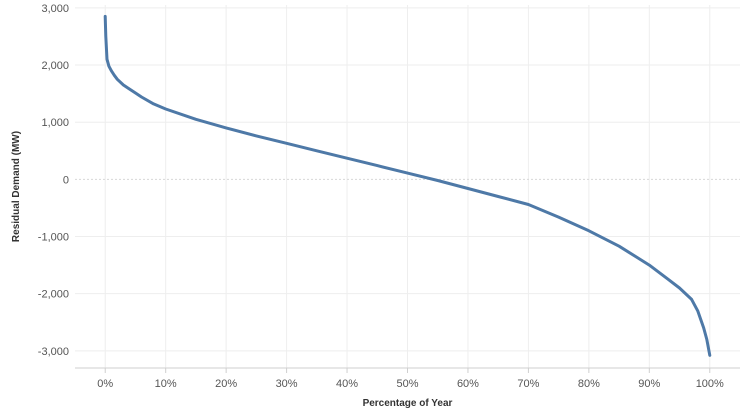 Image resolution: width=745 pixels, height=412 pixels. Describe the element at coordinates (16, 186) in the screenshot. I see `y-axis-title: Residual Demand (MW)` at that location.